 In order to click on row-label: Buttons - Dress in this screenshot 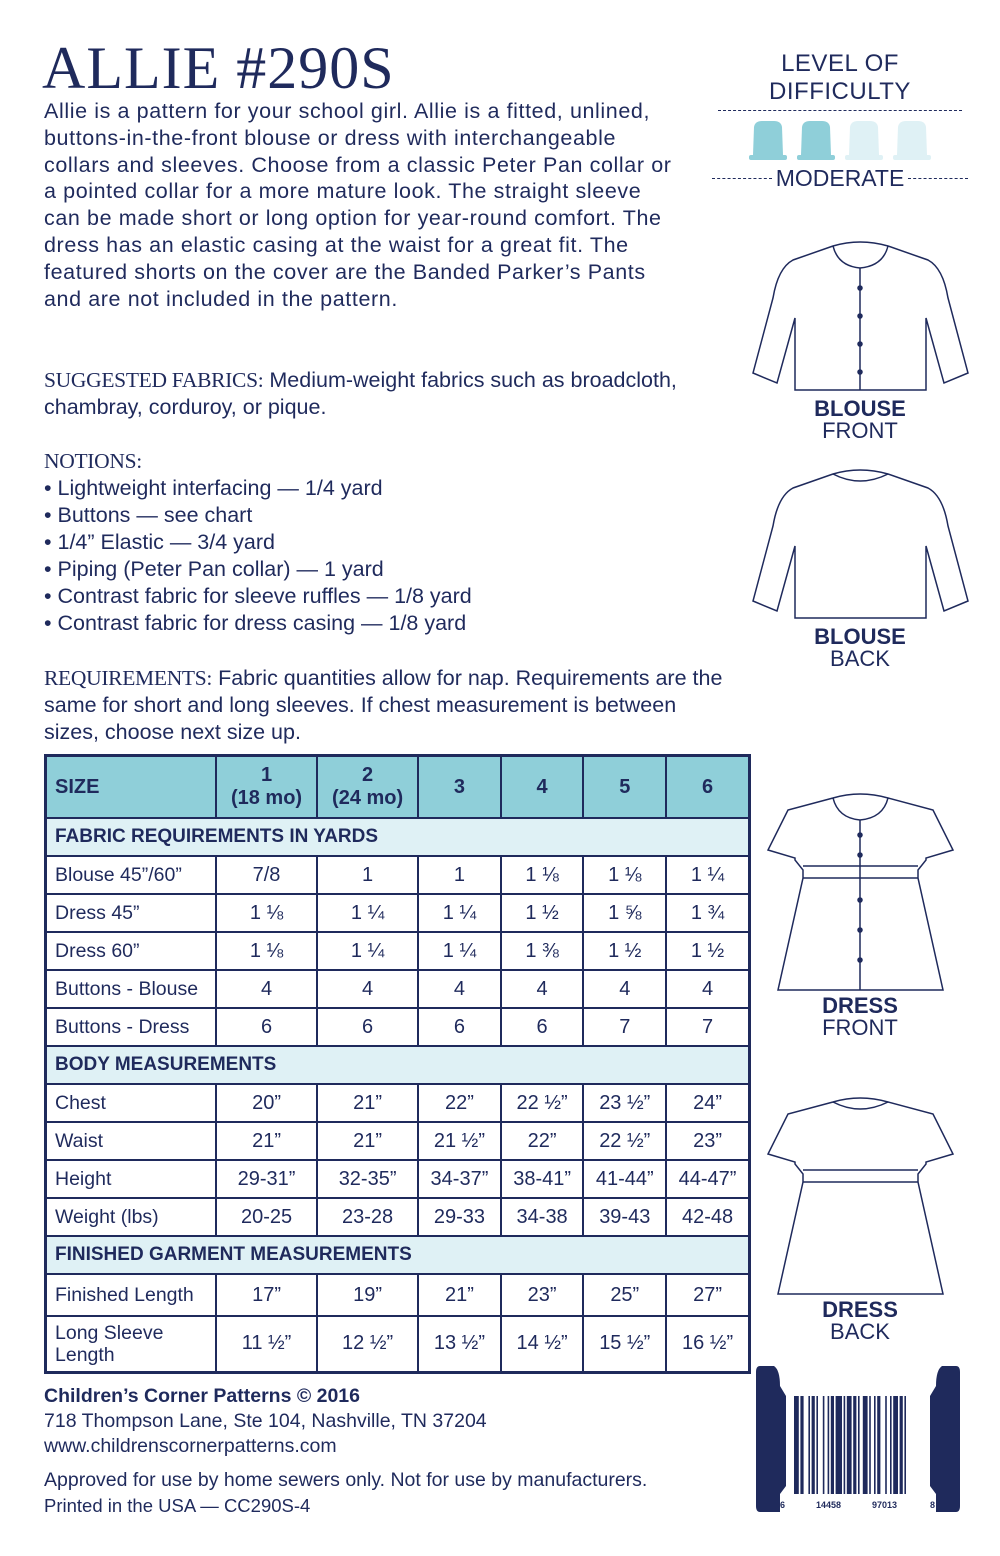, I will do `click(130, 1027)`.